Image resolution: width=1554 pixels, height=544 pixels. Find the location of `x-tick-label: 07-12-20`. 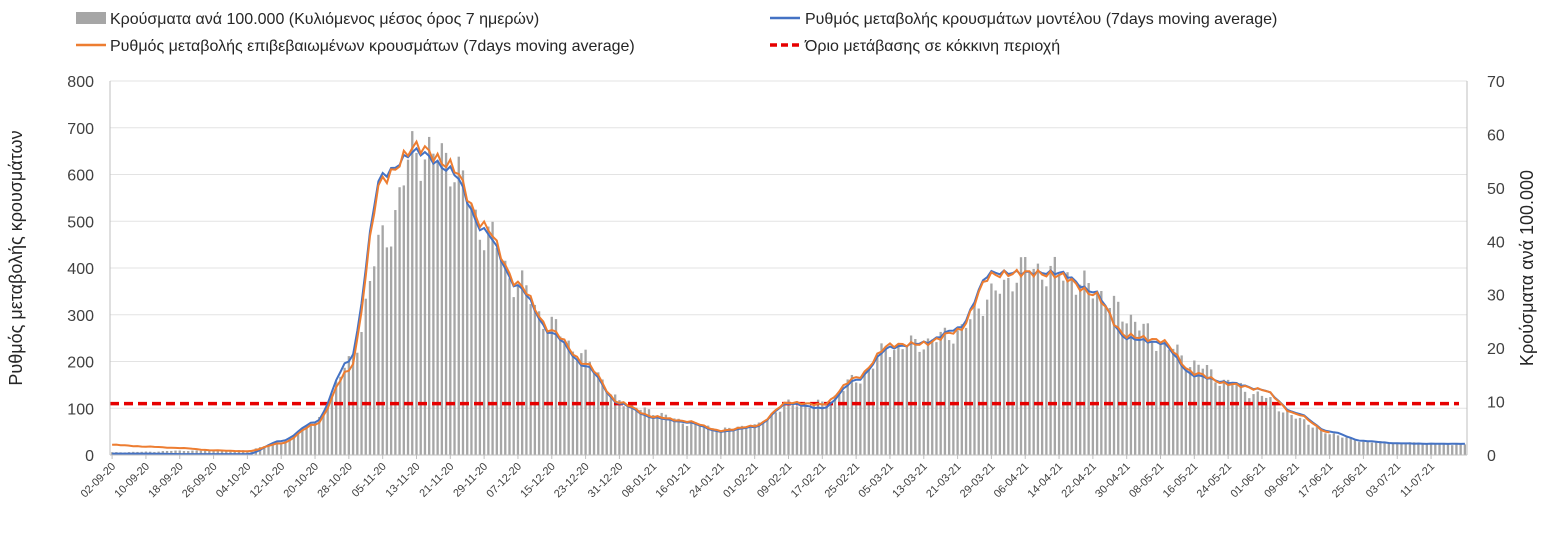

x-tick-label: 07-12-20 is located at coordinates (504, 481).